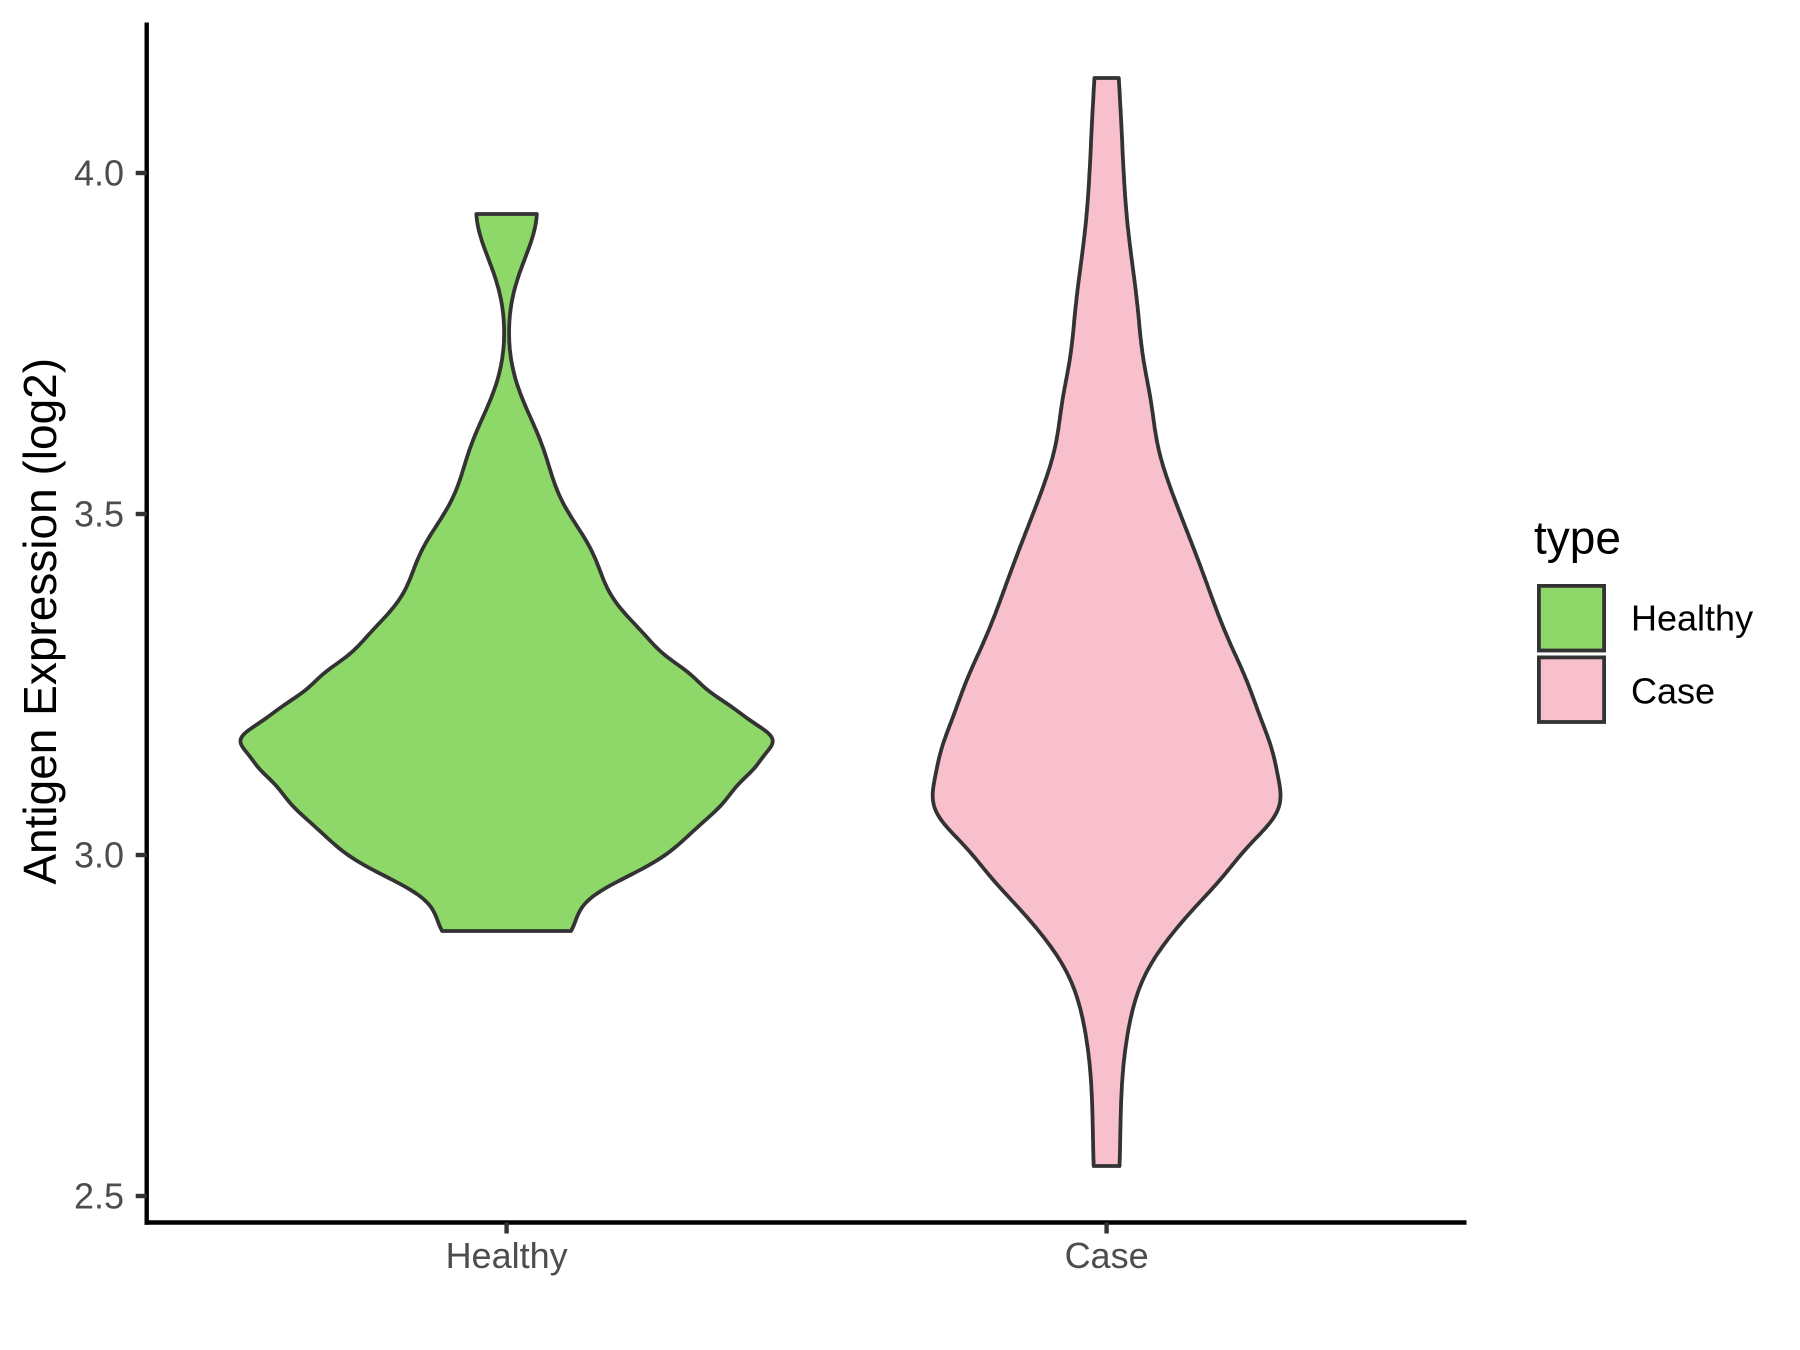  What do you see at coordinates (40, 621) in the screenshot?
I see `svg-text: Antigen Expression (log2)` at bounding box center [40, 621].